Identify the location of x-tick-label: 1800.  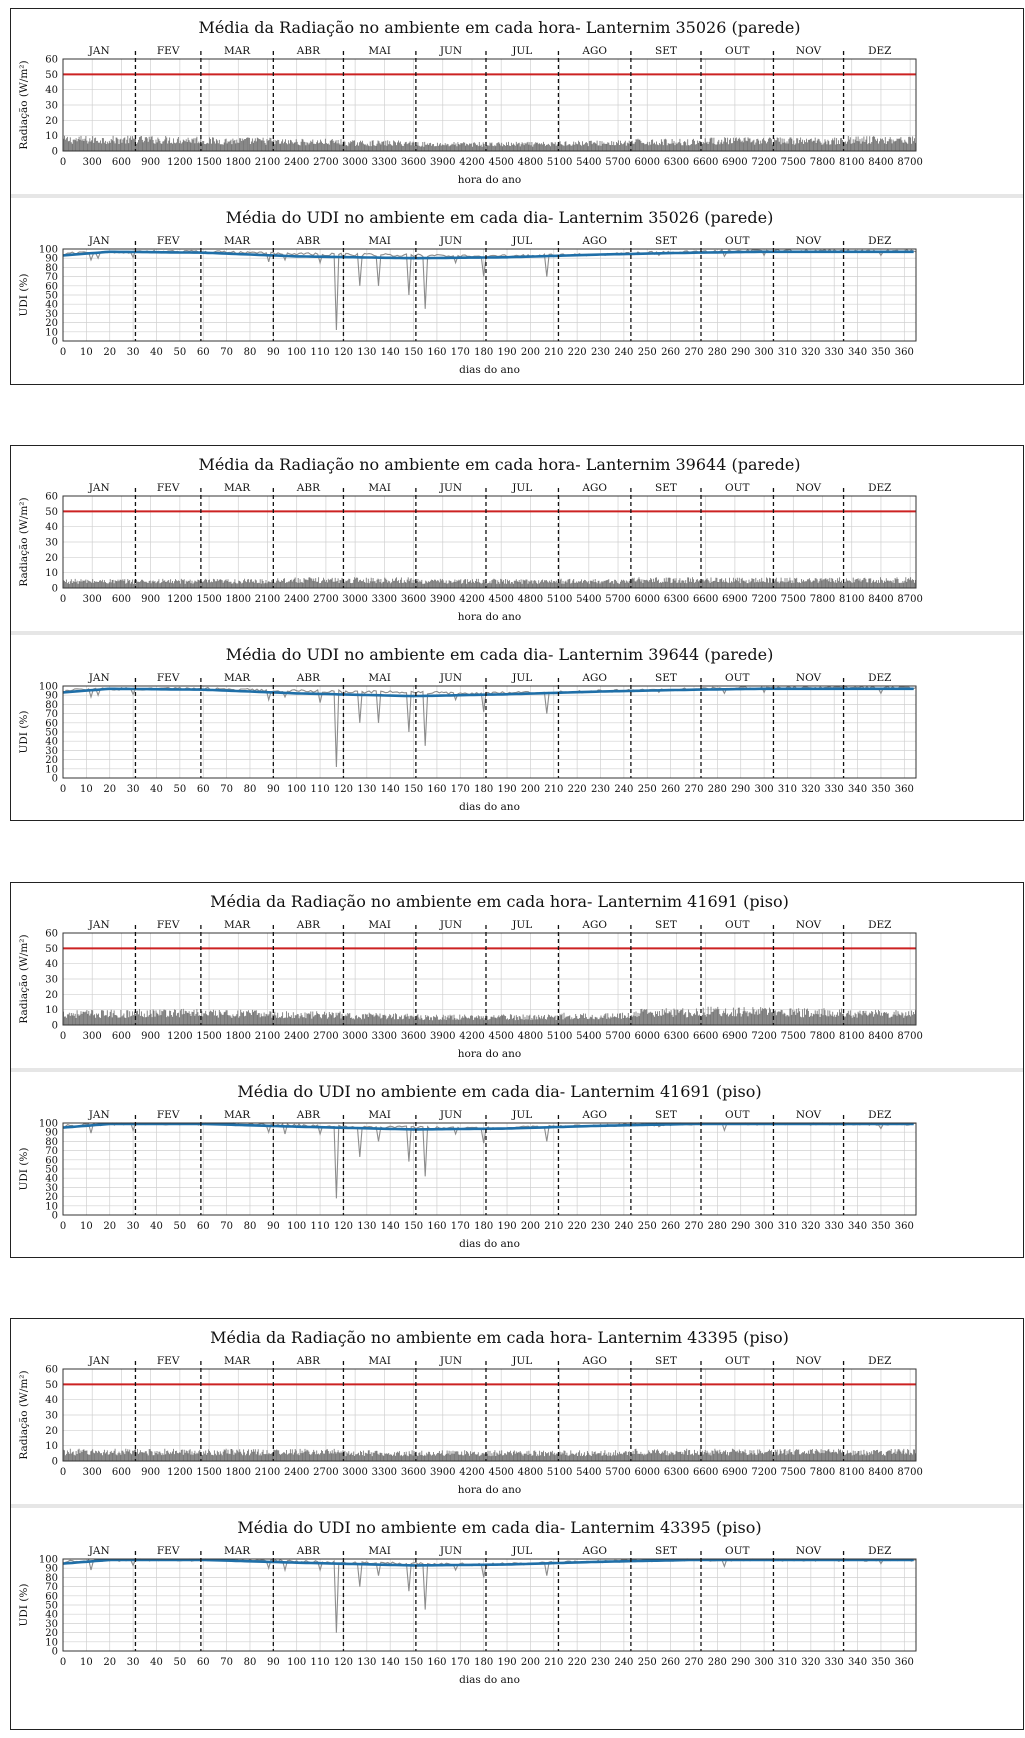
(238, 599).